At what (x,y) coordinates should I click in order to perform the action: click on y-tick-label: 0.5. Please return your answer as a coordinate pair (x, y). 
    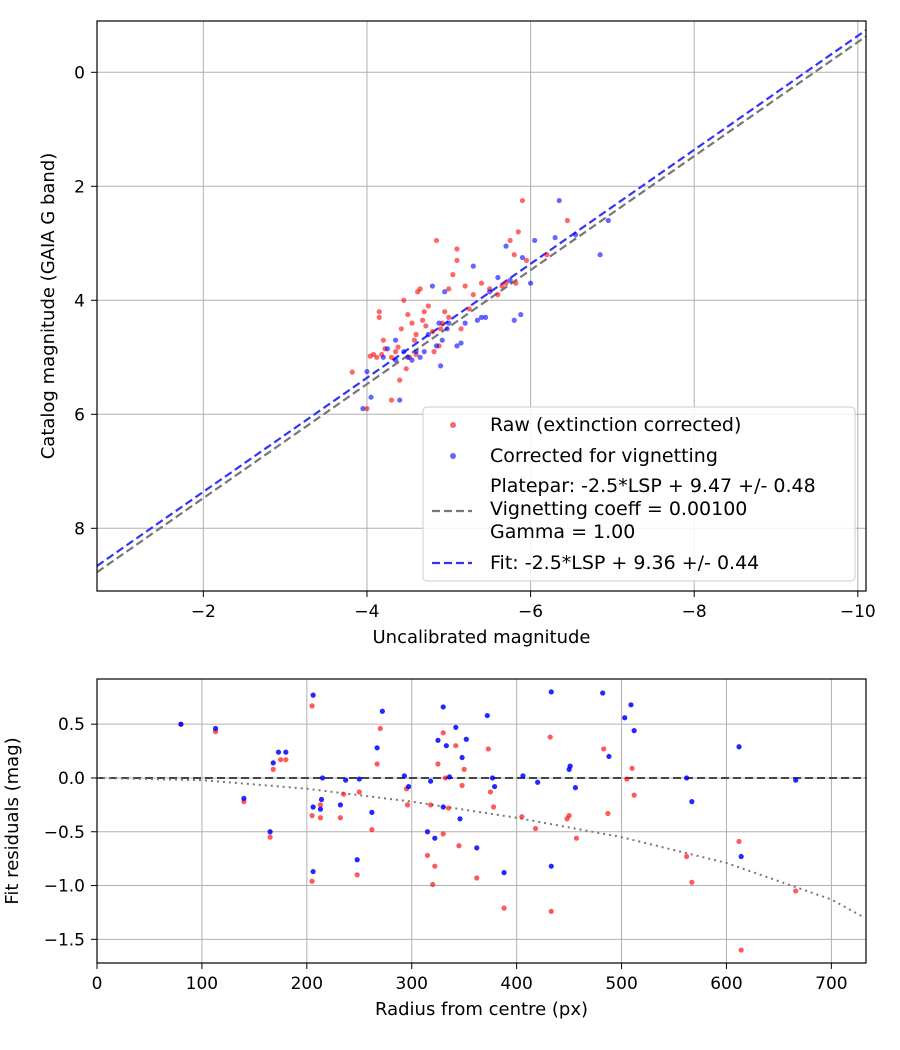
    Looking at the image, I should click on (71, 725).